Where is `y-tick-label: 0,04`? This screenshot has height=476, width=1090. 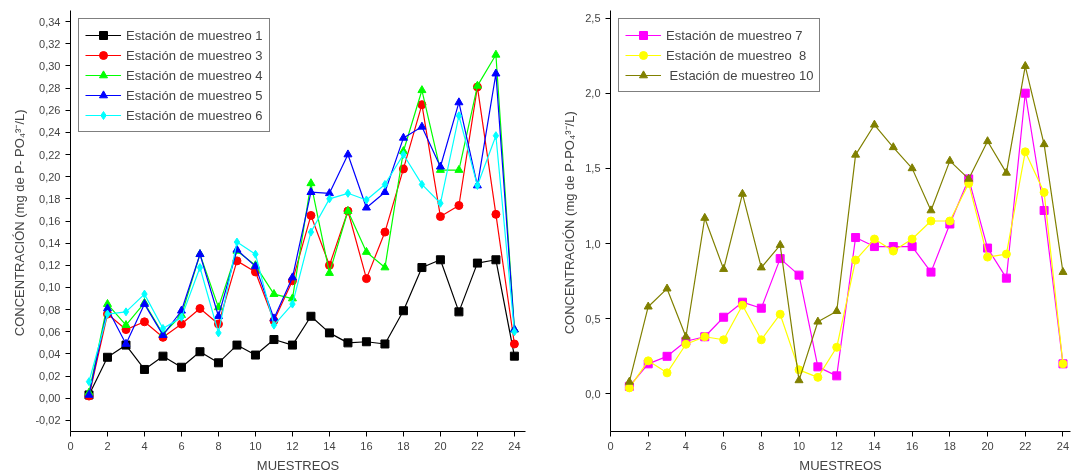
y-tick-label: 0,04 is located at coordinates (50, 353).